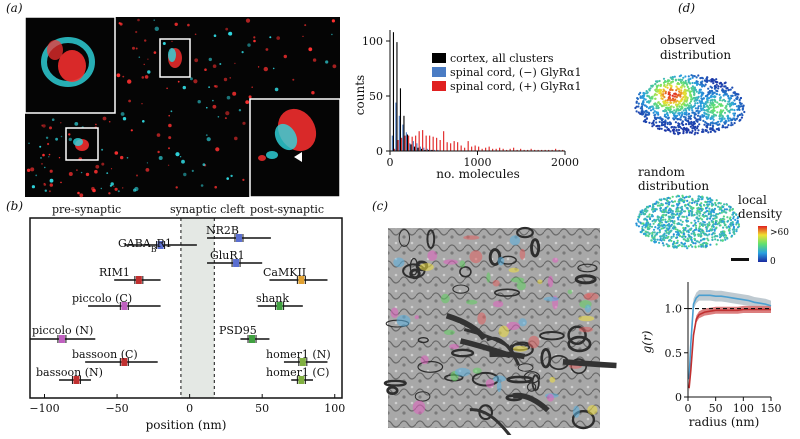  What do you see at coordinates (478, 162) in the screenshot?
I see `hist-x-tick-label: 1000` at bounding box center [478, 162].